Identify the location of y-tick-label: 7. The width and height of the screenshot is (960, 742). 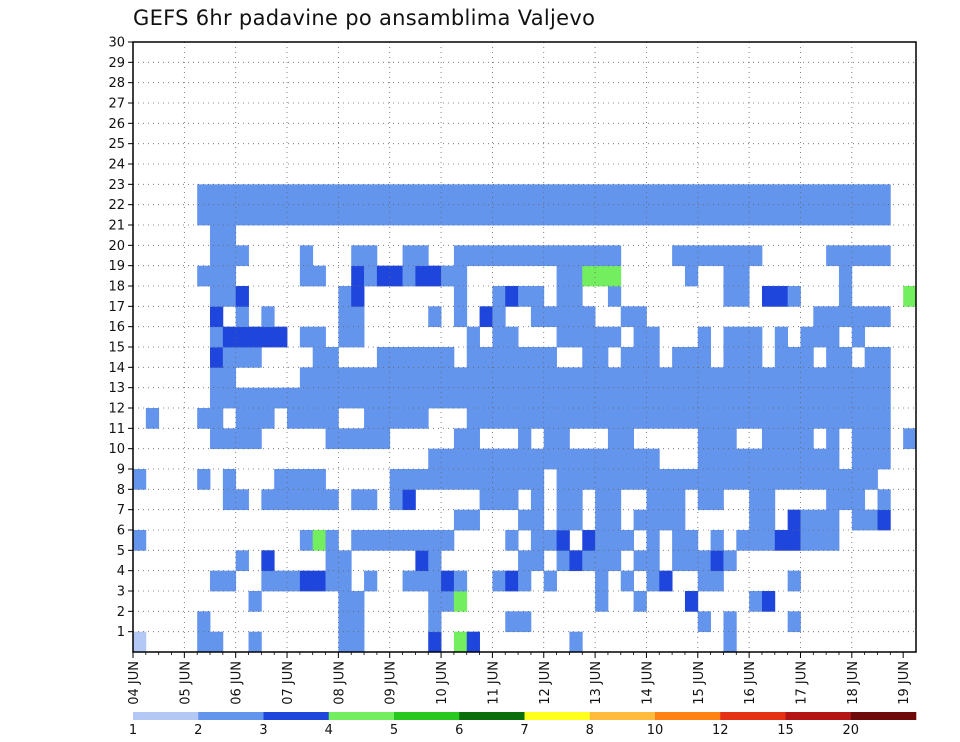
(121, 510).